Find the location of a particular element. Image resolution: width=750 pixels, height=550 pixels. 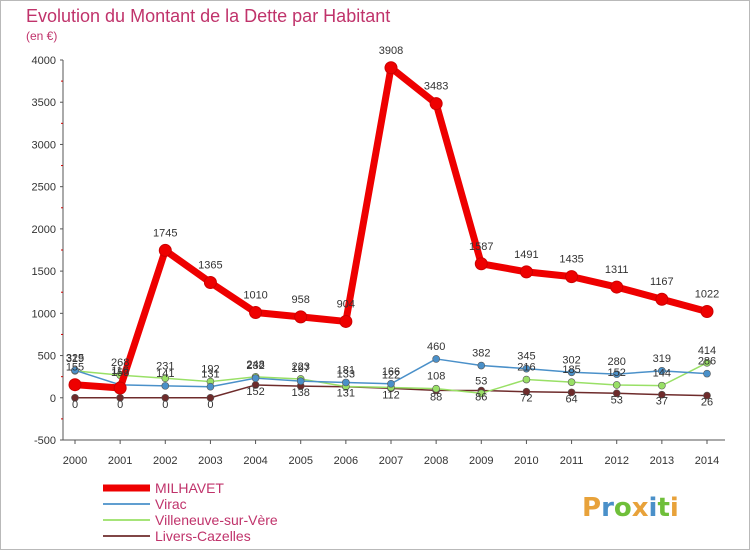

data-label: 1311 is located at coordinates (617, 270).